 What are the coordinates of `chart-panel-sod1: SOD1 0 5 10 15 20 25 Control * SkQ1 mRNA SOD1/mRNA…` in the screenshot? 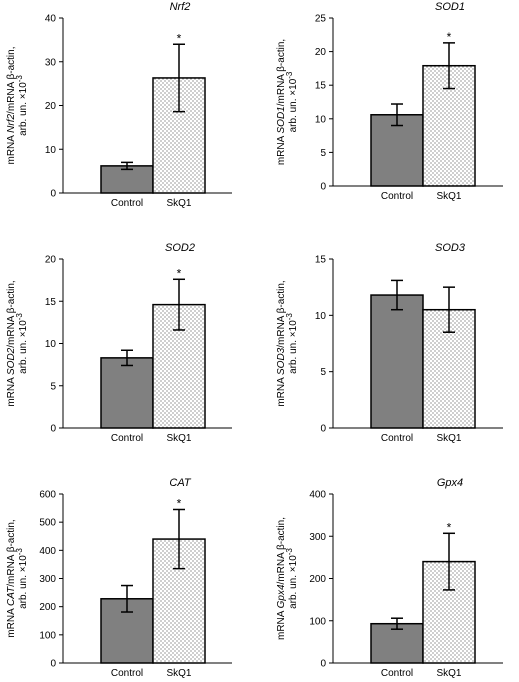 It's located at (389, 101).